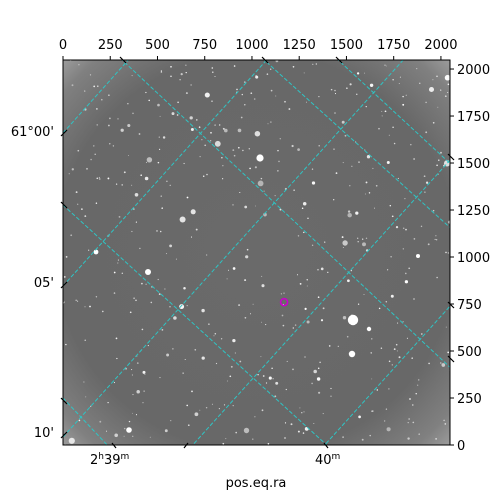 Image resolution: width=500 pixels, height=500 pixels. What do you see at coordinates (148, 272) in the screenshot?
I see `bright-star` at bounding box center [148, 272].